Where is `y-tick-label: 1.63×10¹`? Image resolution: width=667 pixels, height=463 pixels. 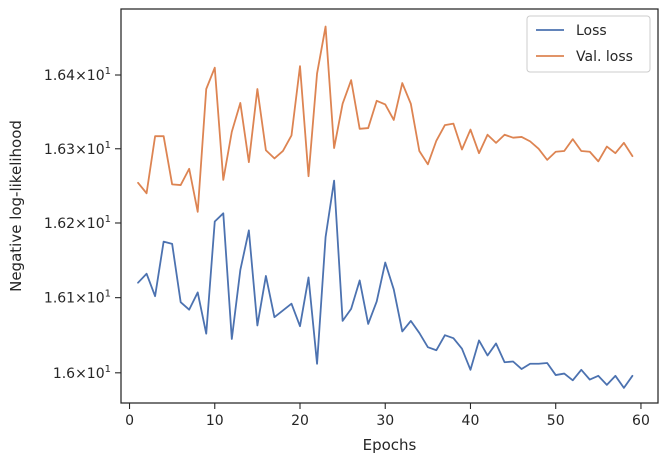
y-tick-label: 1.63×10¹ is located at coordinates (77, 149).